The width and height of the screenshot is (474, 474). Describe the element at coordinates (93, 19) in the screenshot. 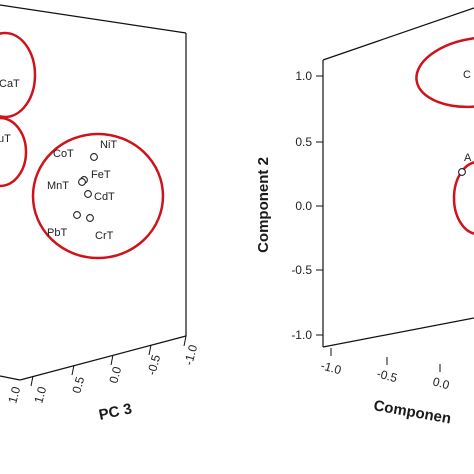

I see `left-frame-top-edge` at that location.